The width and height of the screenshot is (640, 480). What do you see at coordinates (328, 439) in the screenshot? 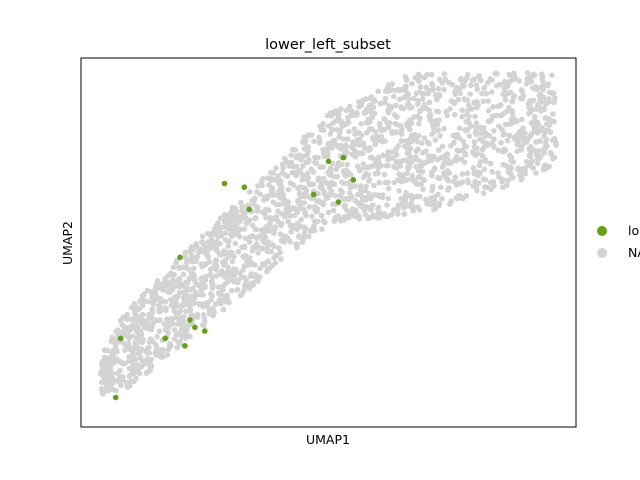
I see `x-axis-label: UMAP1` at bounding box center [328, 439].